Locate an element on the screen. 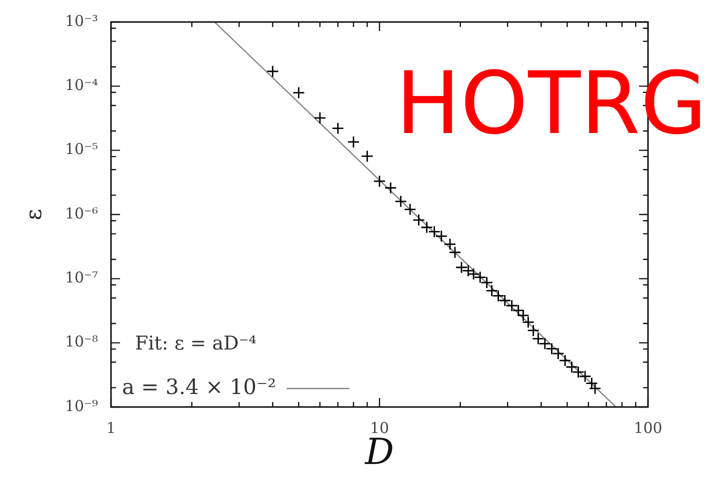 This screenshot has height=478, width=712. y-tick-label: 10⁻⁴ is located at coordinates (81, 85).